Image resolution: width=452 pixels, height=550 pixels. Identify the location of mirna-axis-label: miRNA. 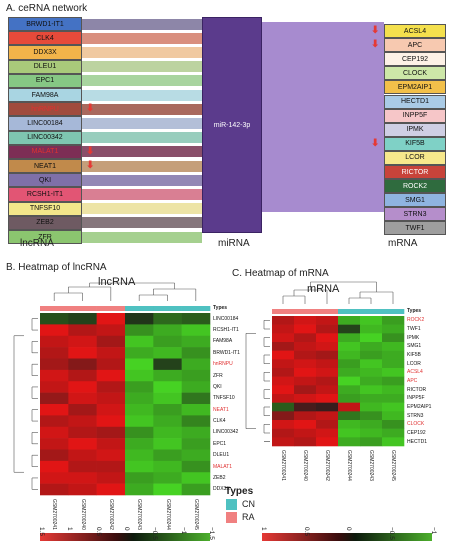
(234, 243).